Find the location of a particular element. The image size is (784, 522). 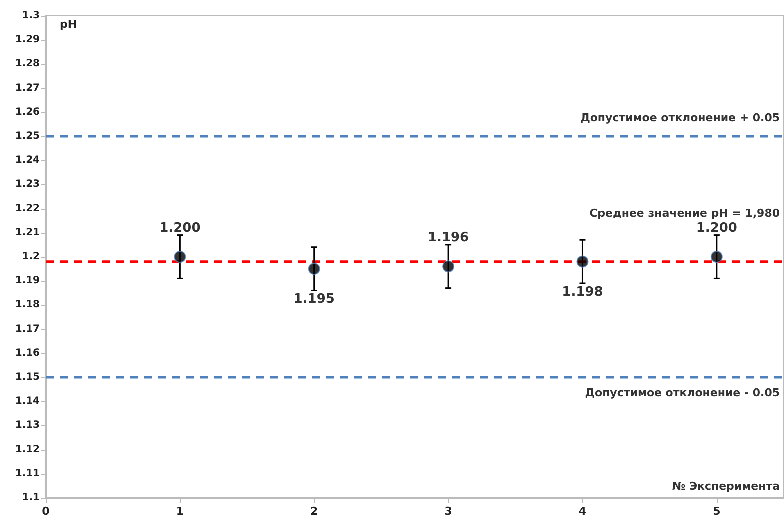

data-label: 1.195 is located at coordinates (314, 300).